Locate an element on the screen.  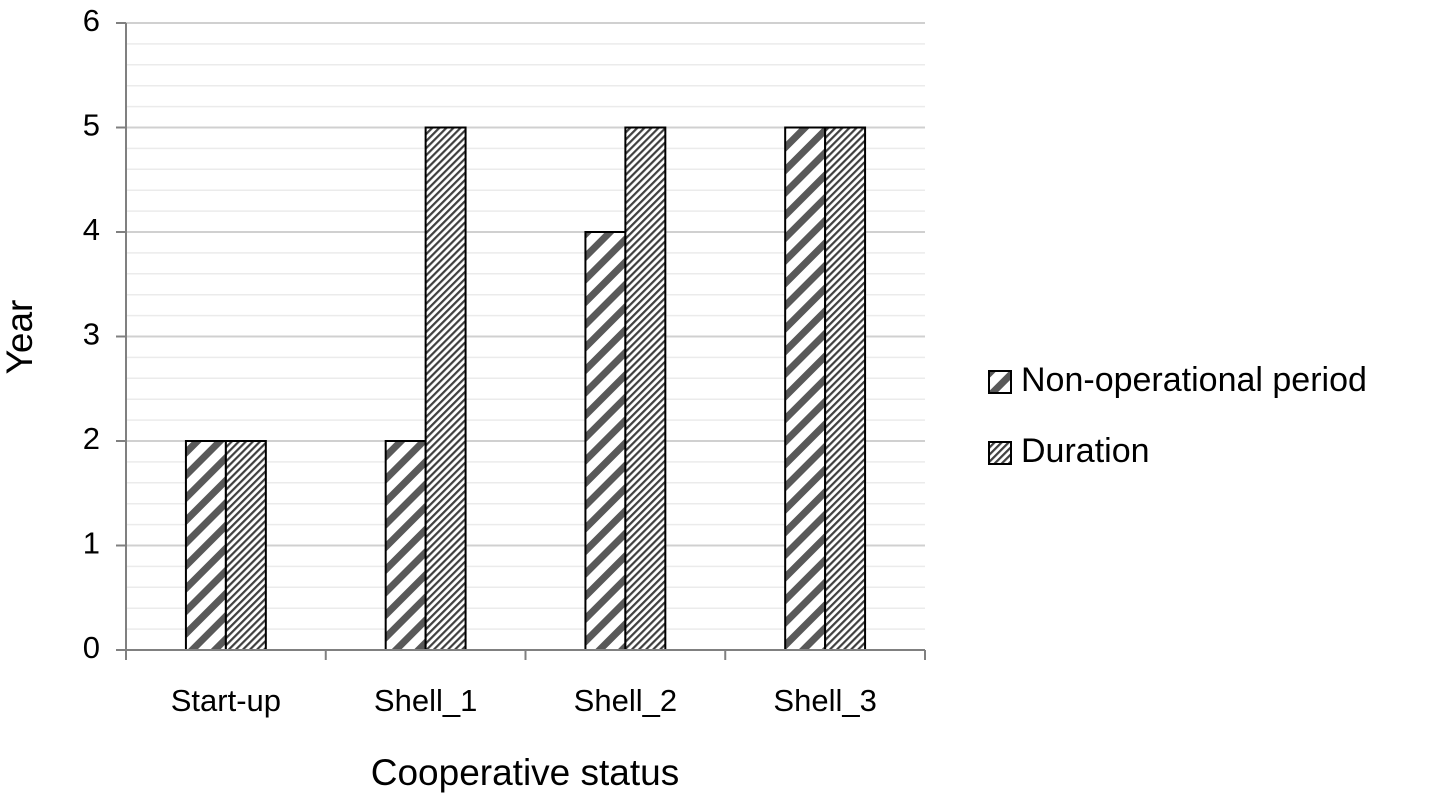
y-tick-label: 6 is located at coordinates (91, 20).